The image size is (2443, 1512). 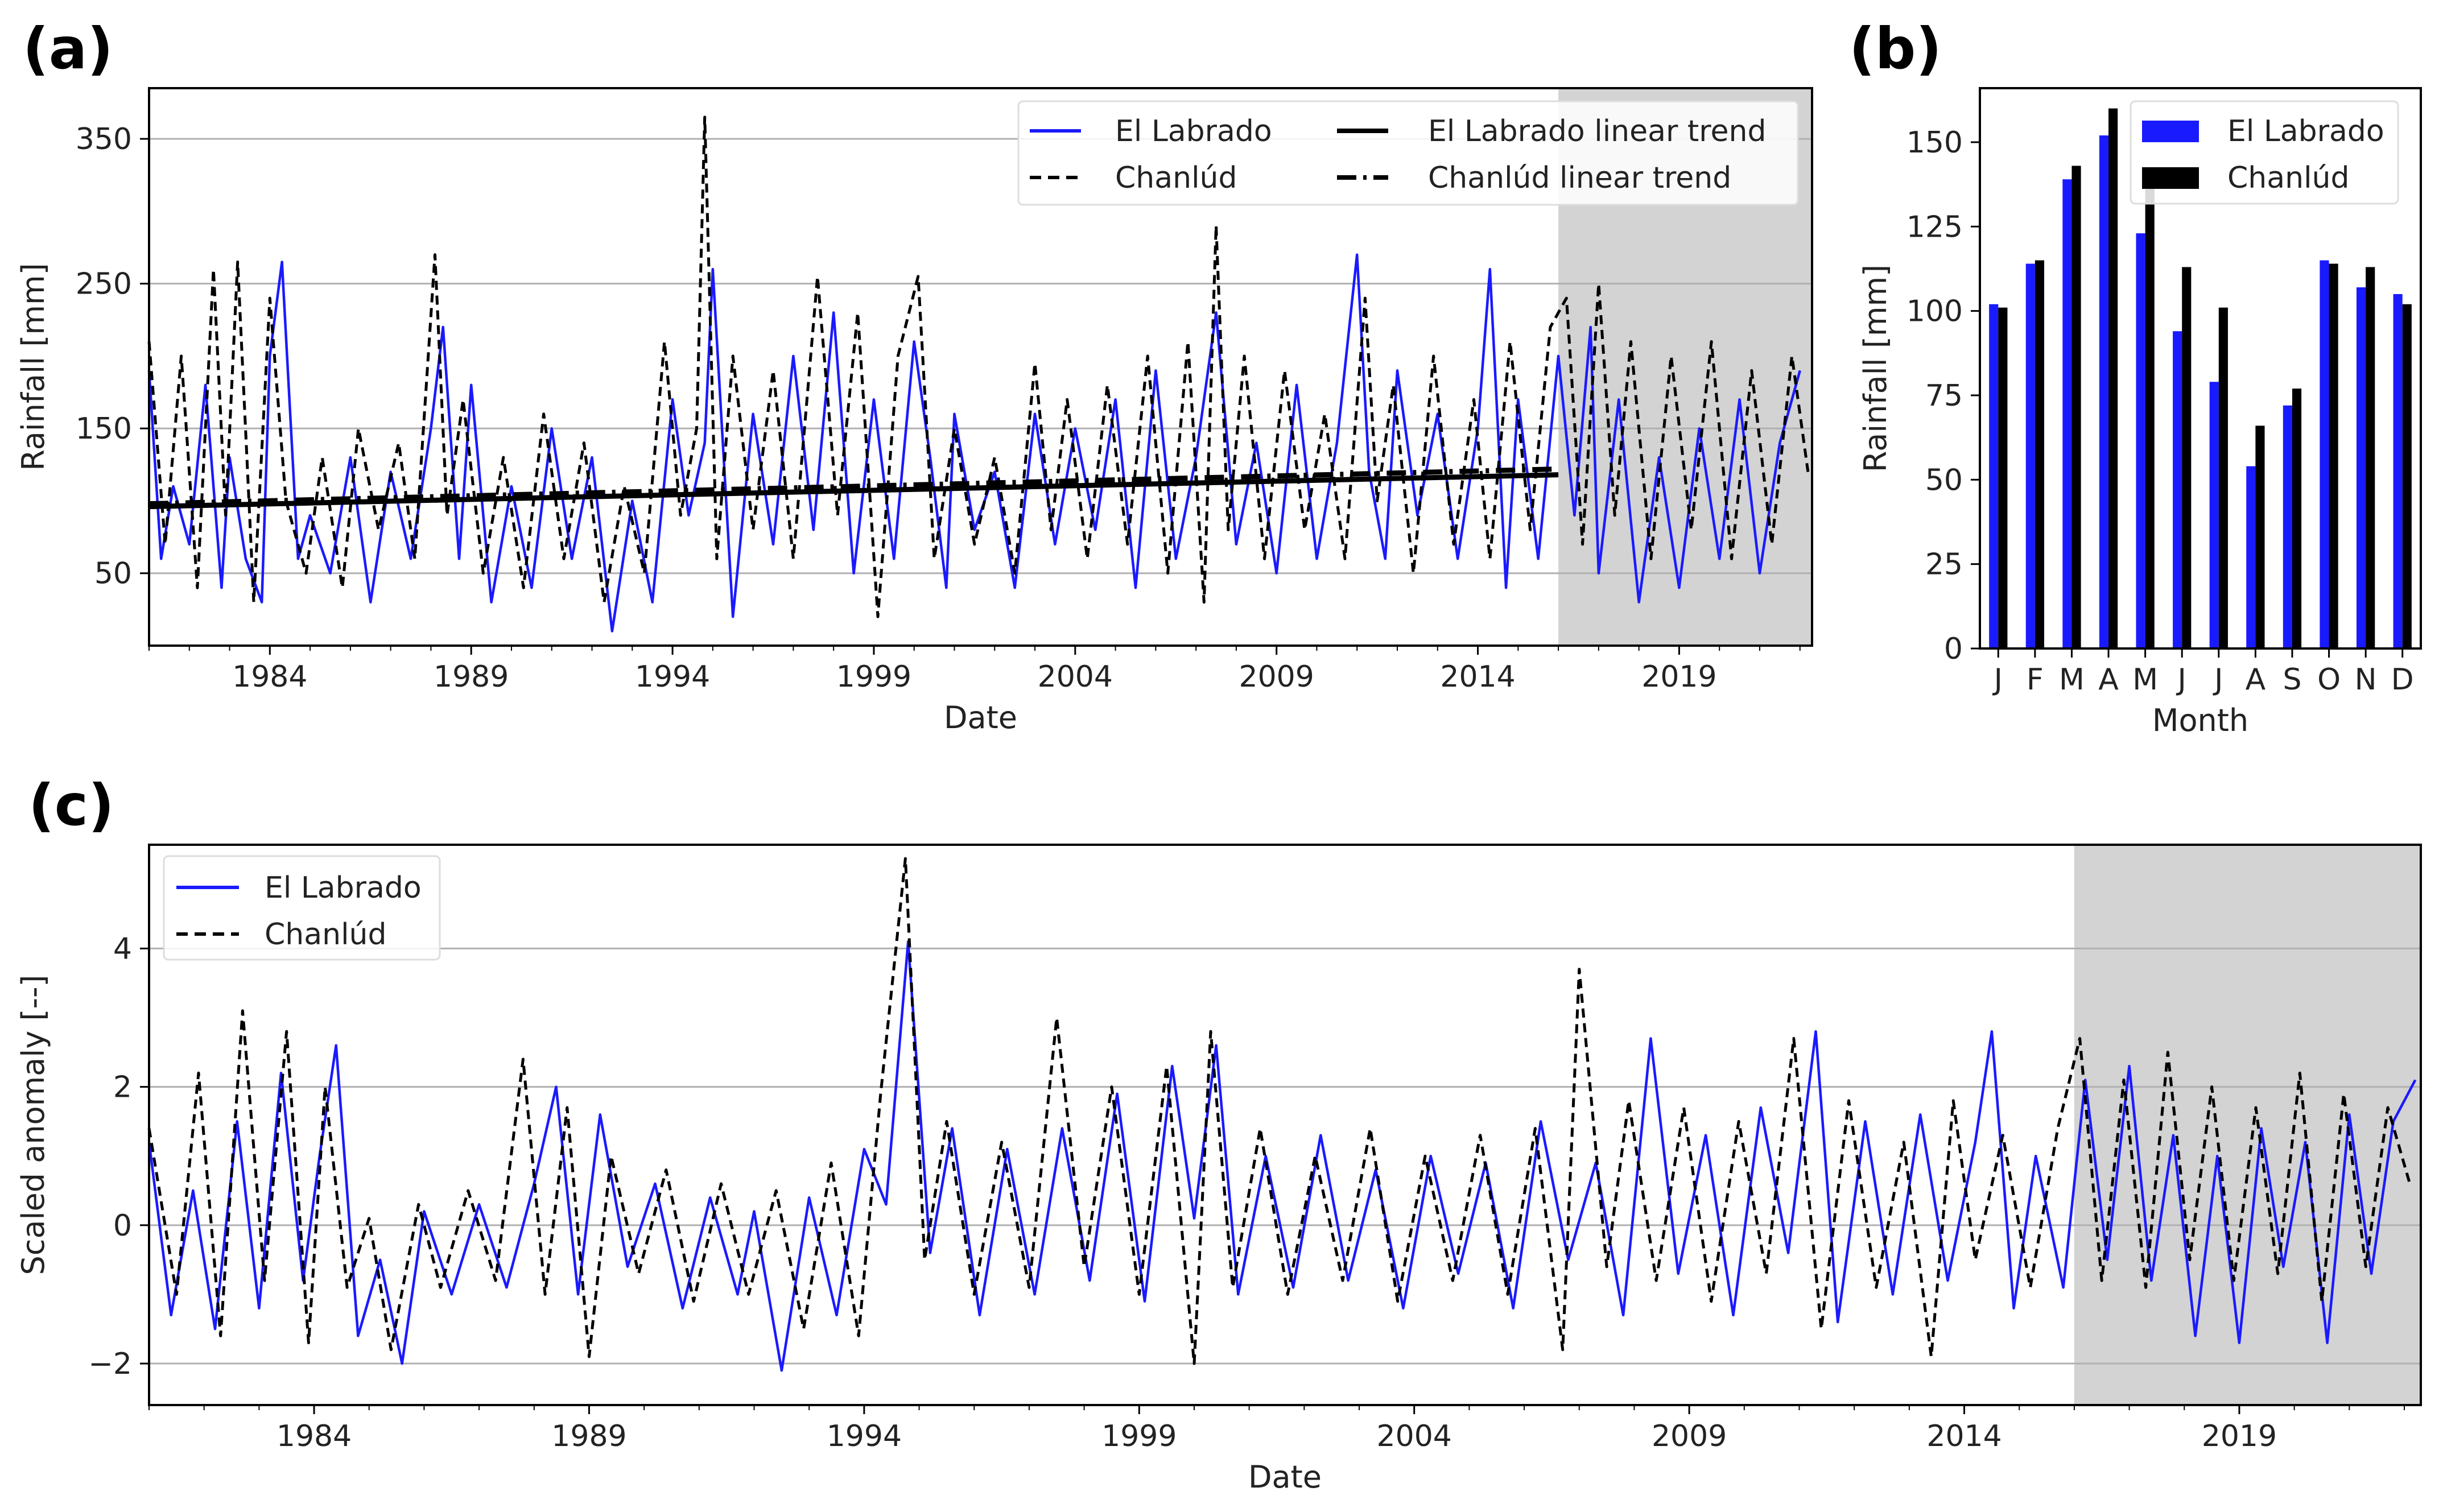 I want to click on plot-frame, so click(x=2200, y=368).